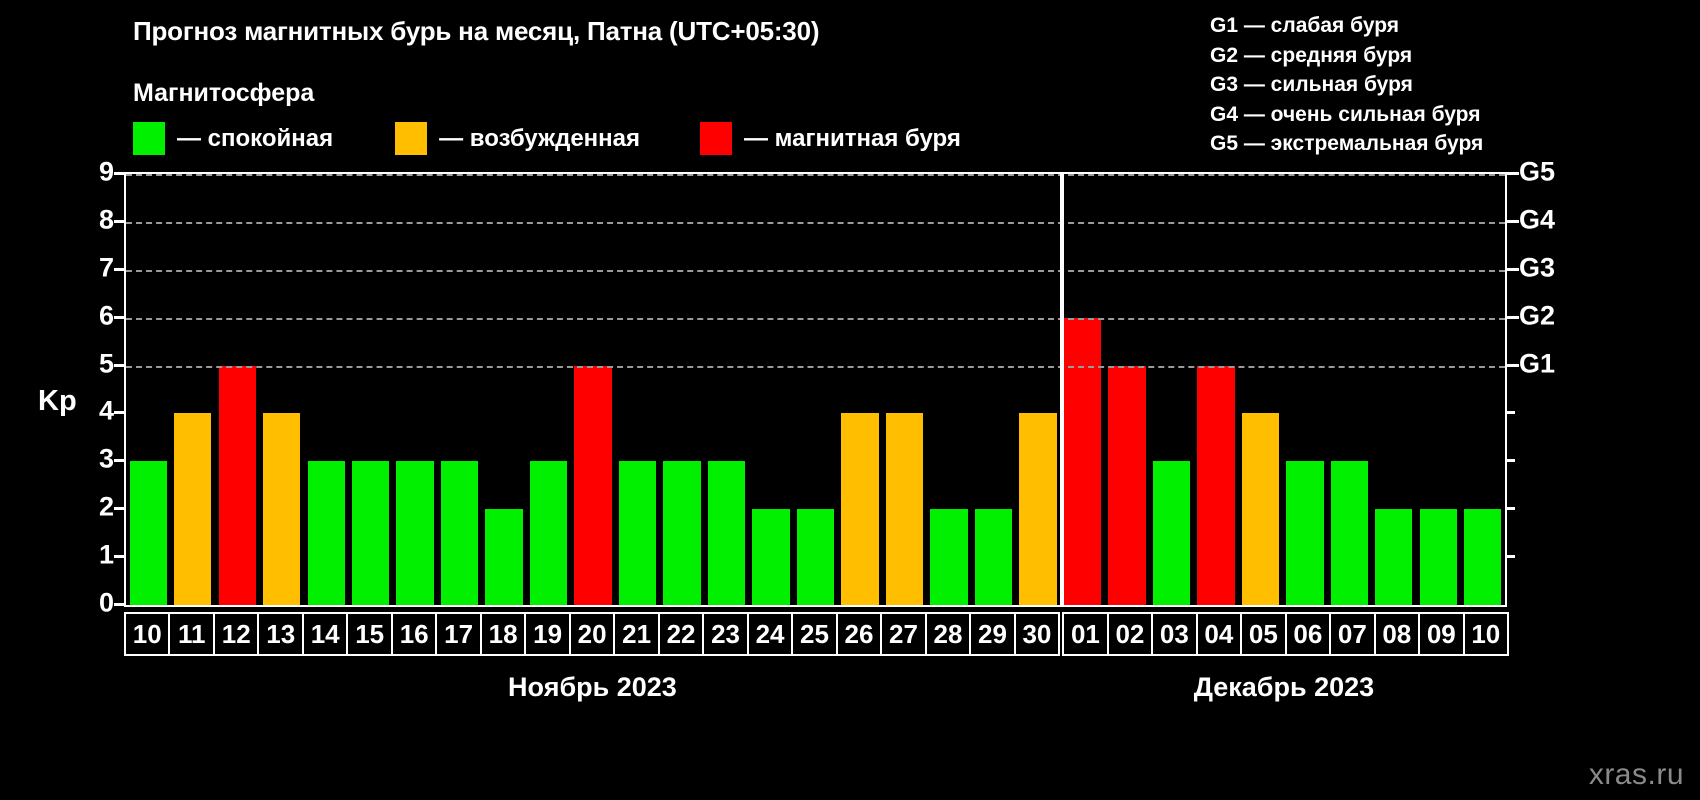 Image resolution: width=1700 pixels, height=800 pixels. I want to click on day-label-25: 25, so click(814, 634).